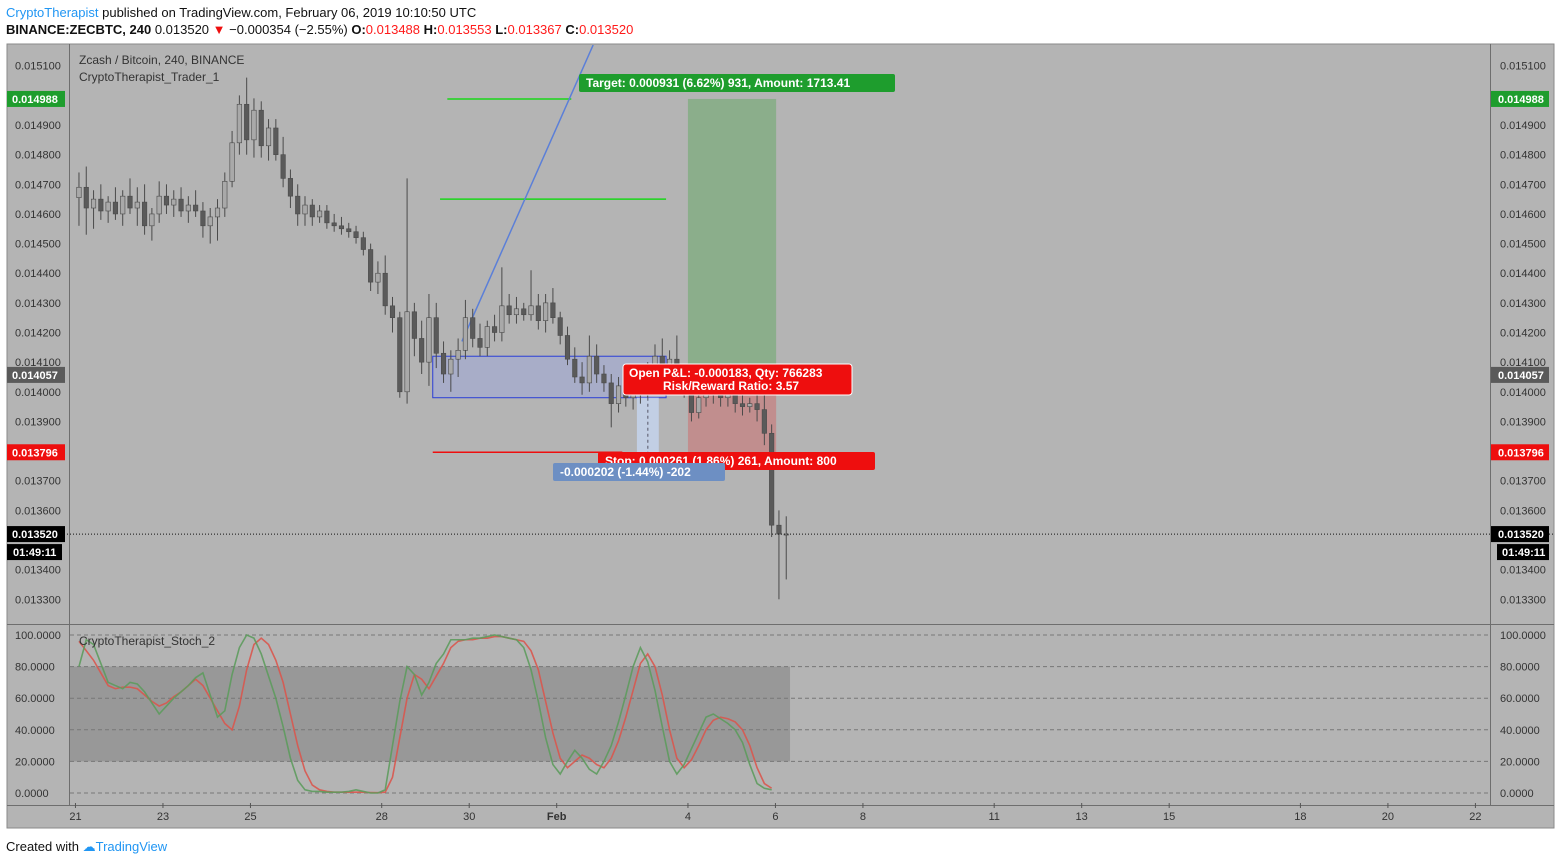 This screenshot has width=1560, height=865. Describe the element at coordinates (38, 334) in the screenshot. I see `y-tick-left: 0.014200` at that location.